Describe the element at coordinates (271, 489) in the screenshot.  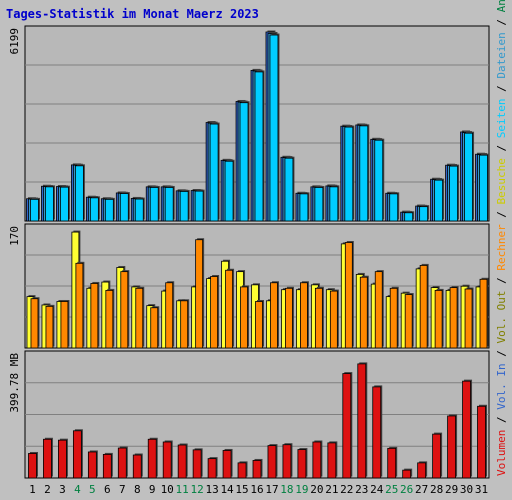
I see `x-tick-label: 17` at that location.